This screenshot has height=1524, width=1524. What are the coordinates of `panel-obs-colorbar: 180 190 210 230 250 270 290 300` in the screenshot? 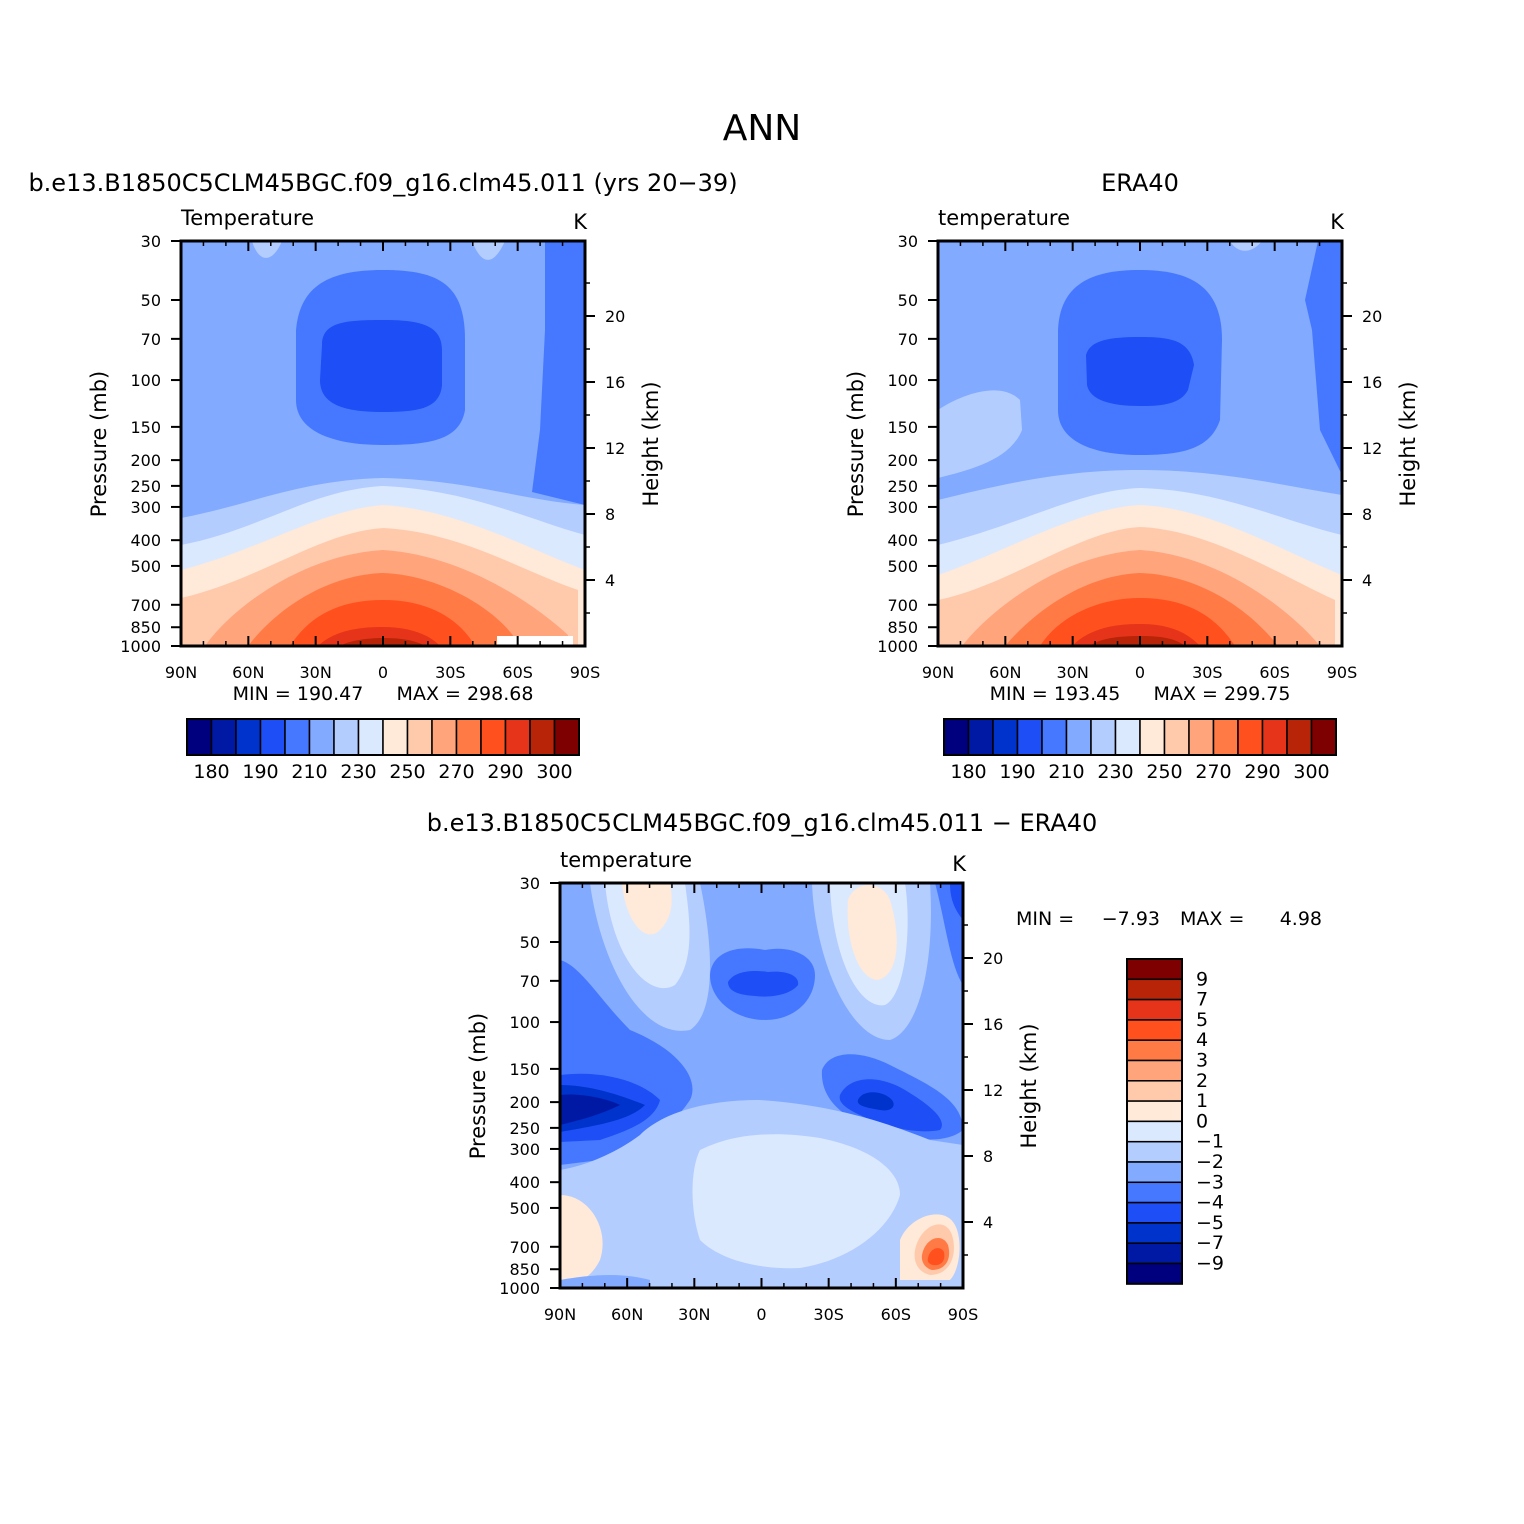 It's located at (1140, 750).